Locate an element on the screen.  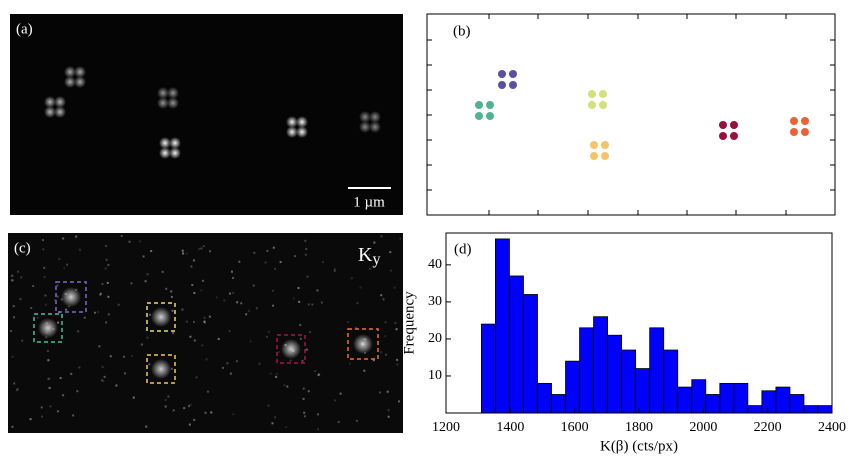
y-tick-label: 10 is located at coordinates (435, 375).